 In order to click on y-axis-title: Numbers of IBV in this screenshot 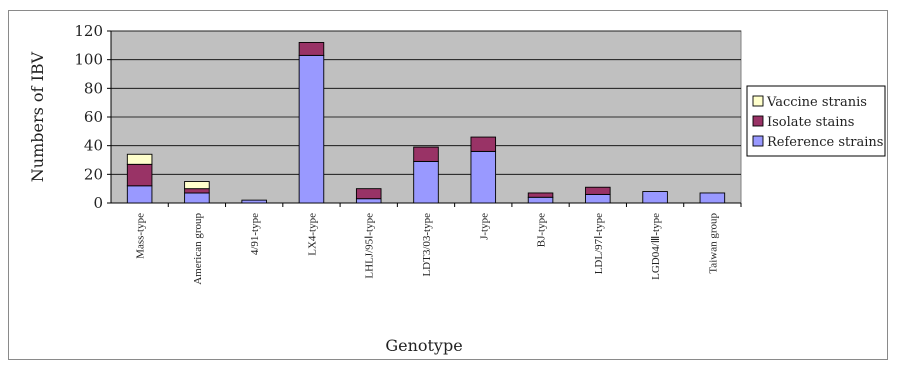, I will do `click(37, 116)`.